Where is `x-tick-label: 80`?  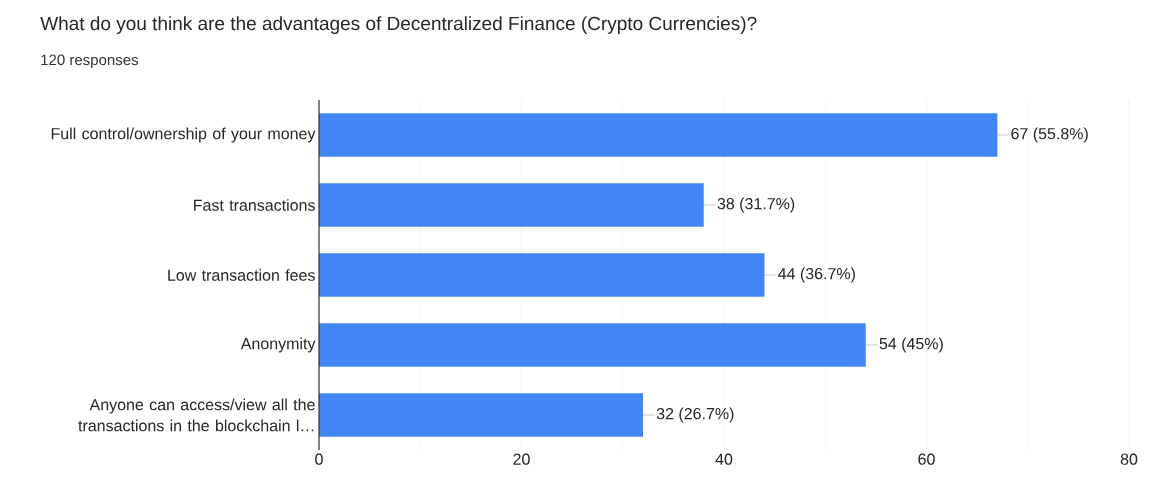
x-tick-label: 80 is located at coordinates (1129, 459).